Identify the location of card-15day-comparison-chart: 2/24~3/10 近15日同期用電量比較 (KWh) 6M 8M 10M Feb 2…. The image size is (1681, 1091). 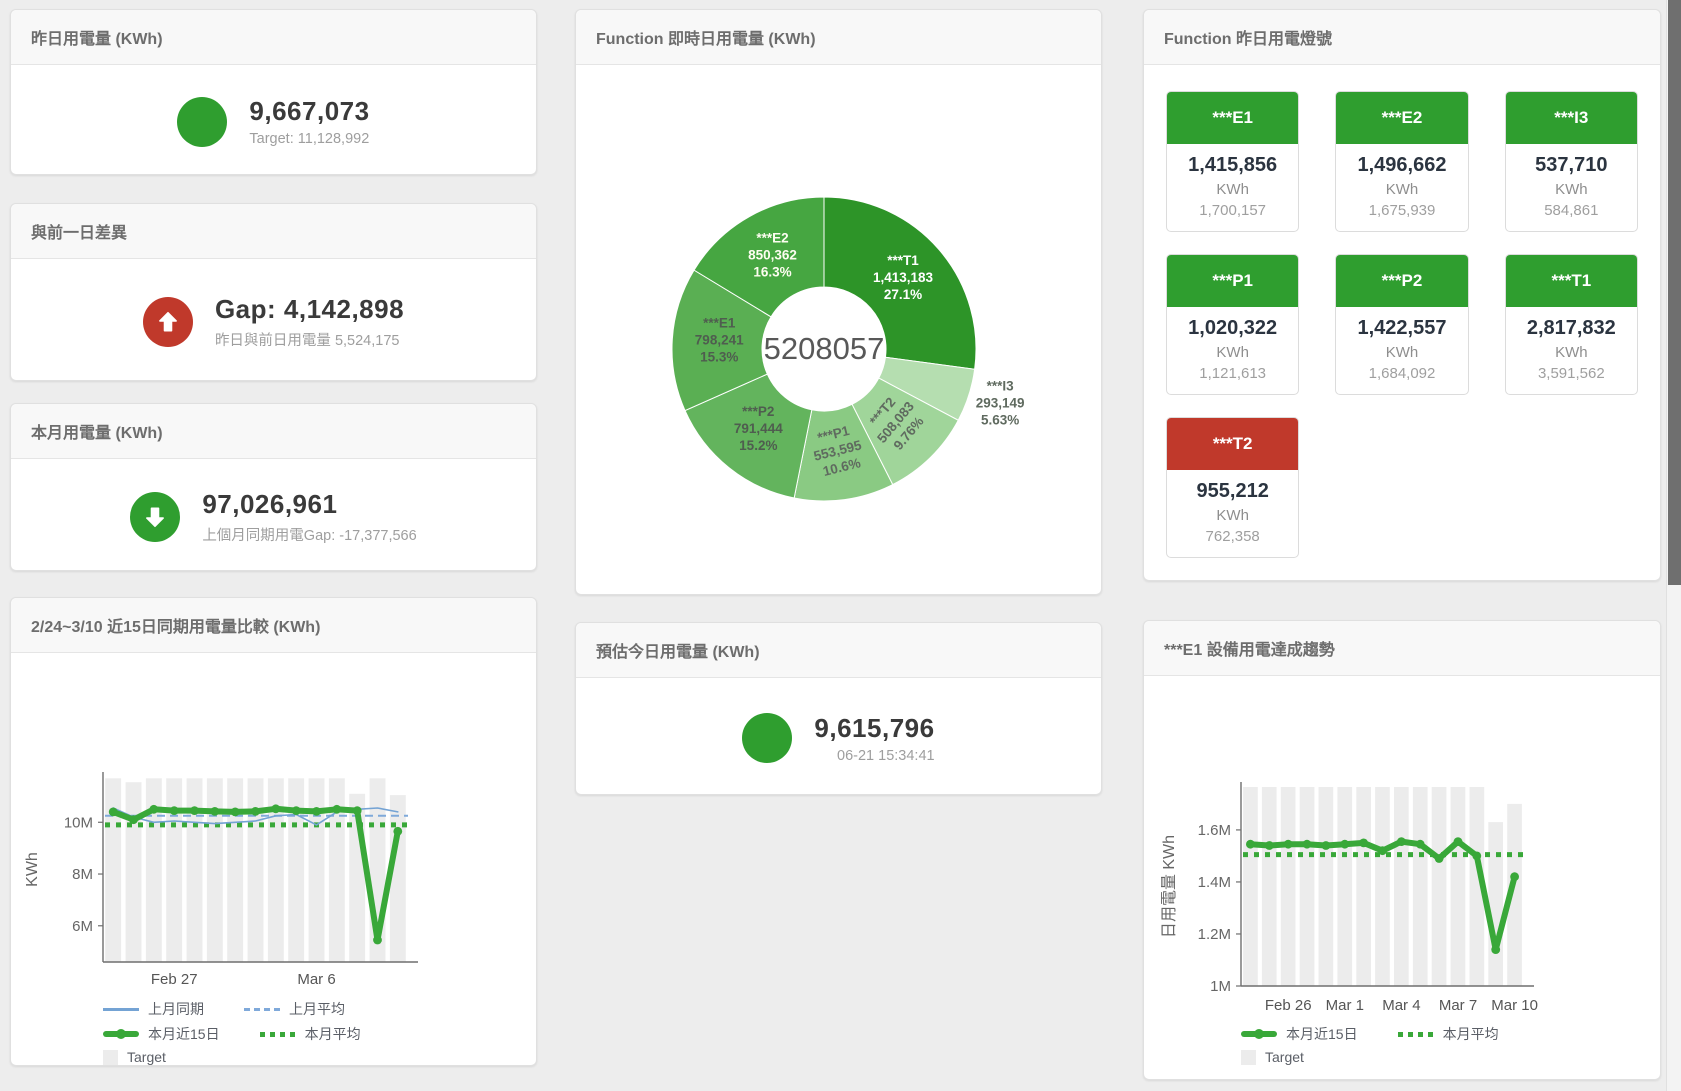
(273, 831).